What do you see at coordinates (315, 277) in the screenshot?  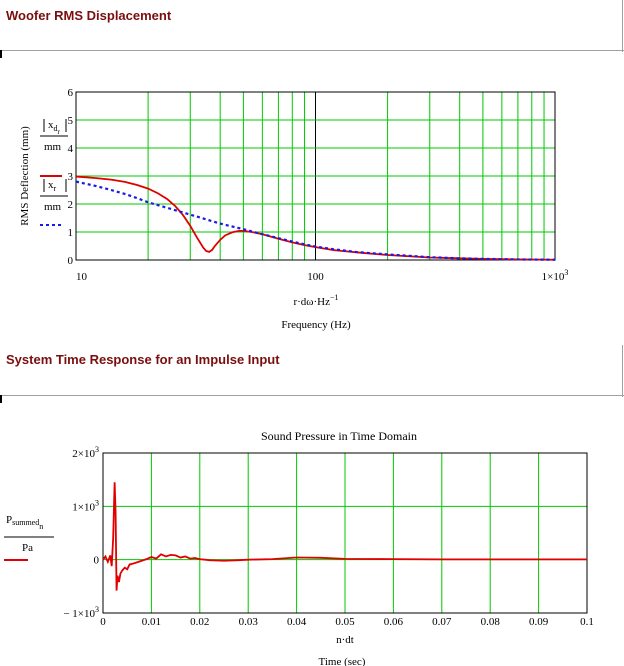 I see `x-tick-label: 100` at bounding box center [315, 277].